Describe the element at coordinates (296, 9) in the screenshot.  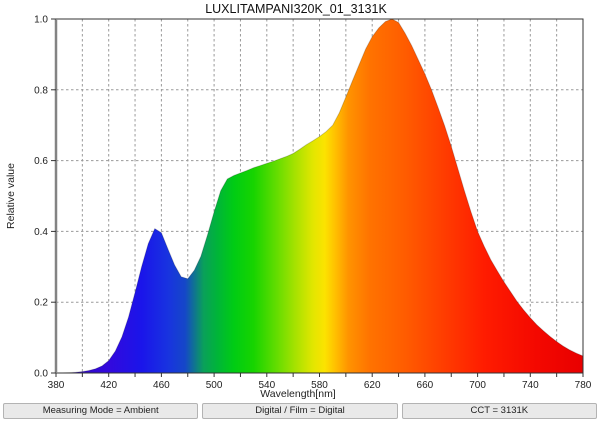
I see `chart-title: LUXLITAMPANI320K_01_3131K` at that location.